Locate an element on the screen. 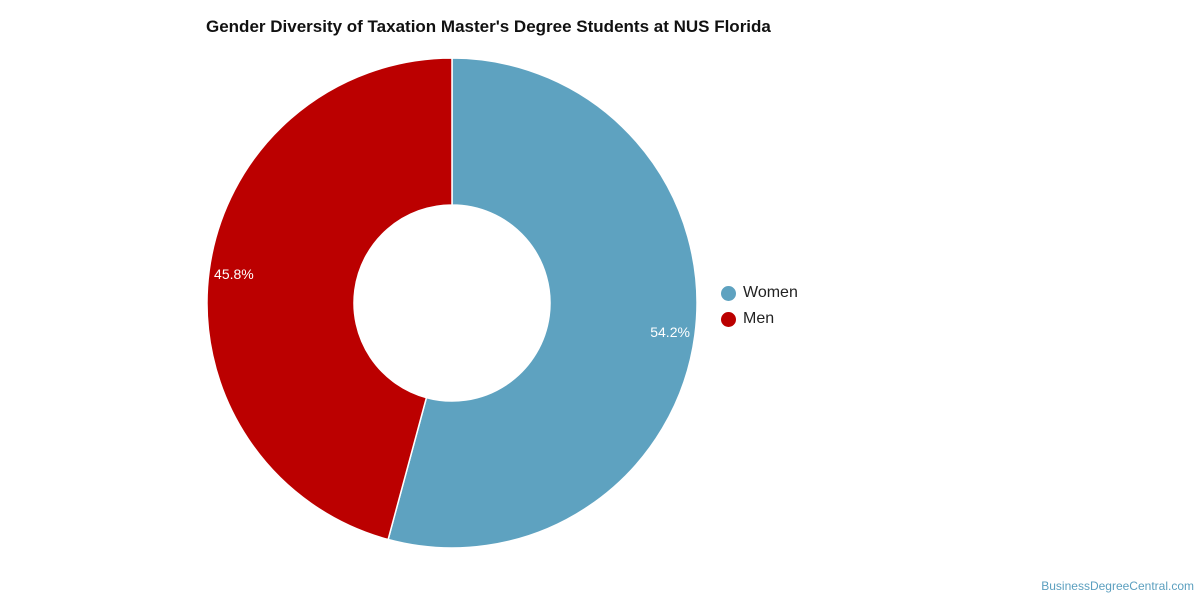 The width and height of the screenshot is (1200, 600). legend-item-women: Women is located at coordinates (759, 293).